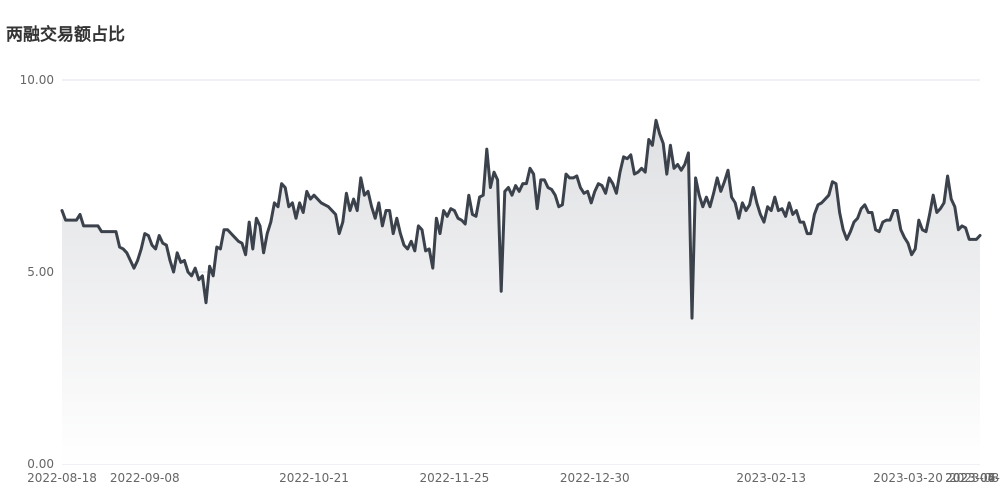 Image resolution: width=1000 pixels, height=500 pixels. I want to click on y-tick-label: 5.00, so click(40, 272).